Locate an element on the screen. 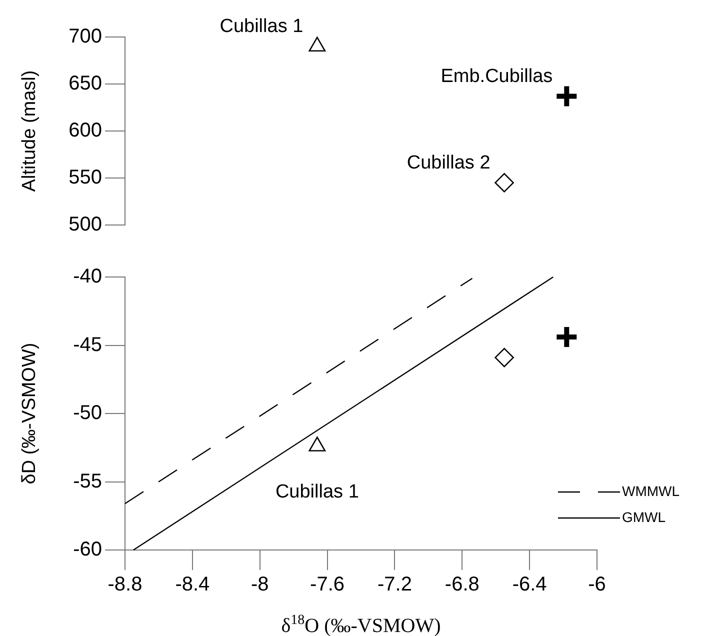 This screenshot has height=636, width=728. y-tick-label: 600 is located at coordinates (85, 131).